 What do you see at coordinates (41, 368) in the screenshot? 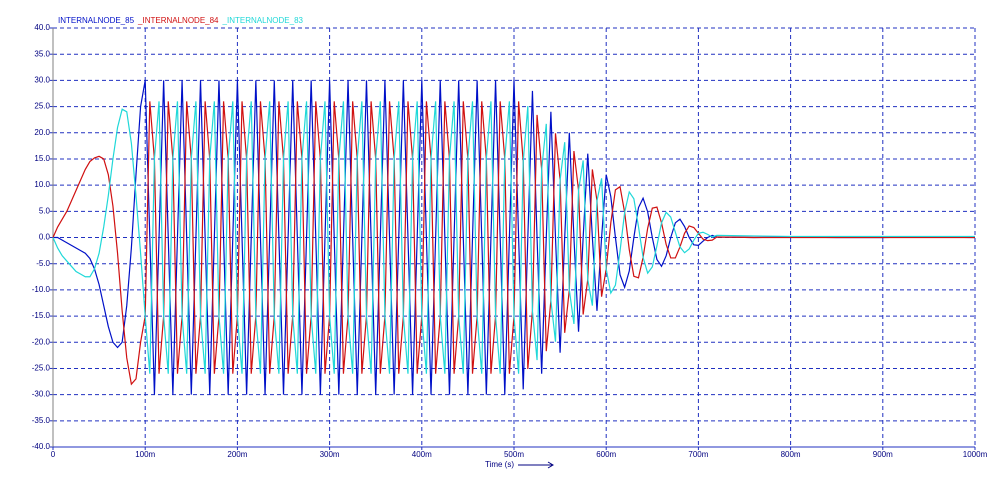
I see `y-tick-label: -25.0` at bounding box center [41, 368].